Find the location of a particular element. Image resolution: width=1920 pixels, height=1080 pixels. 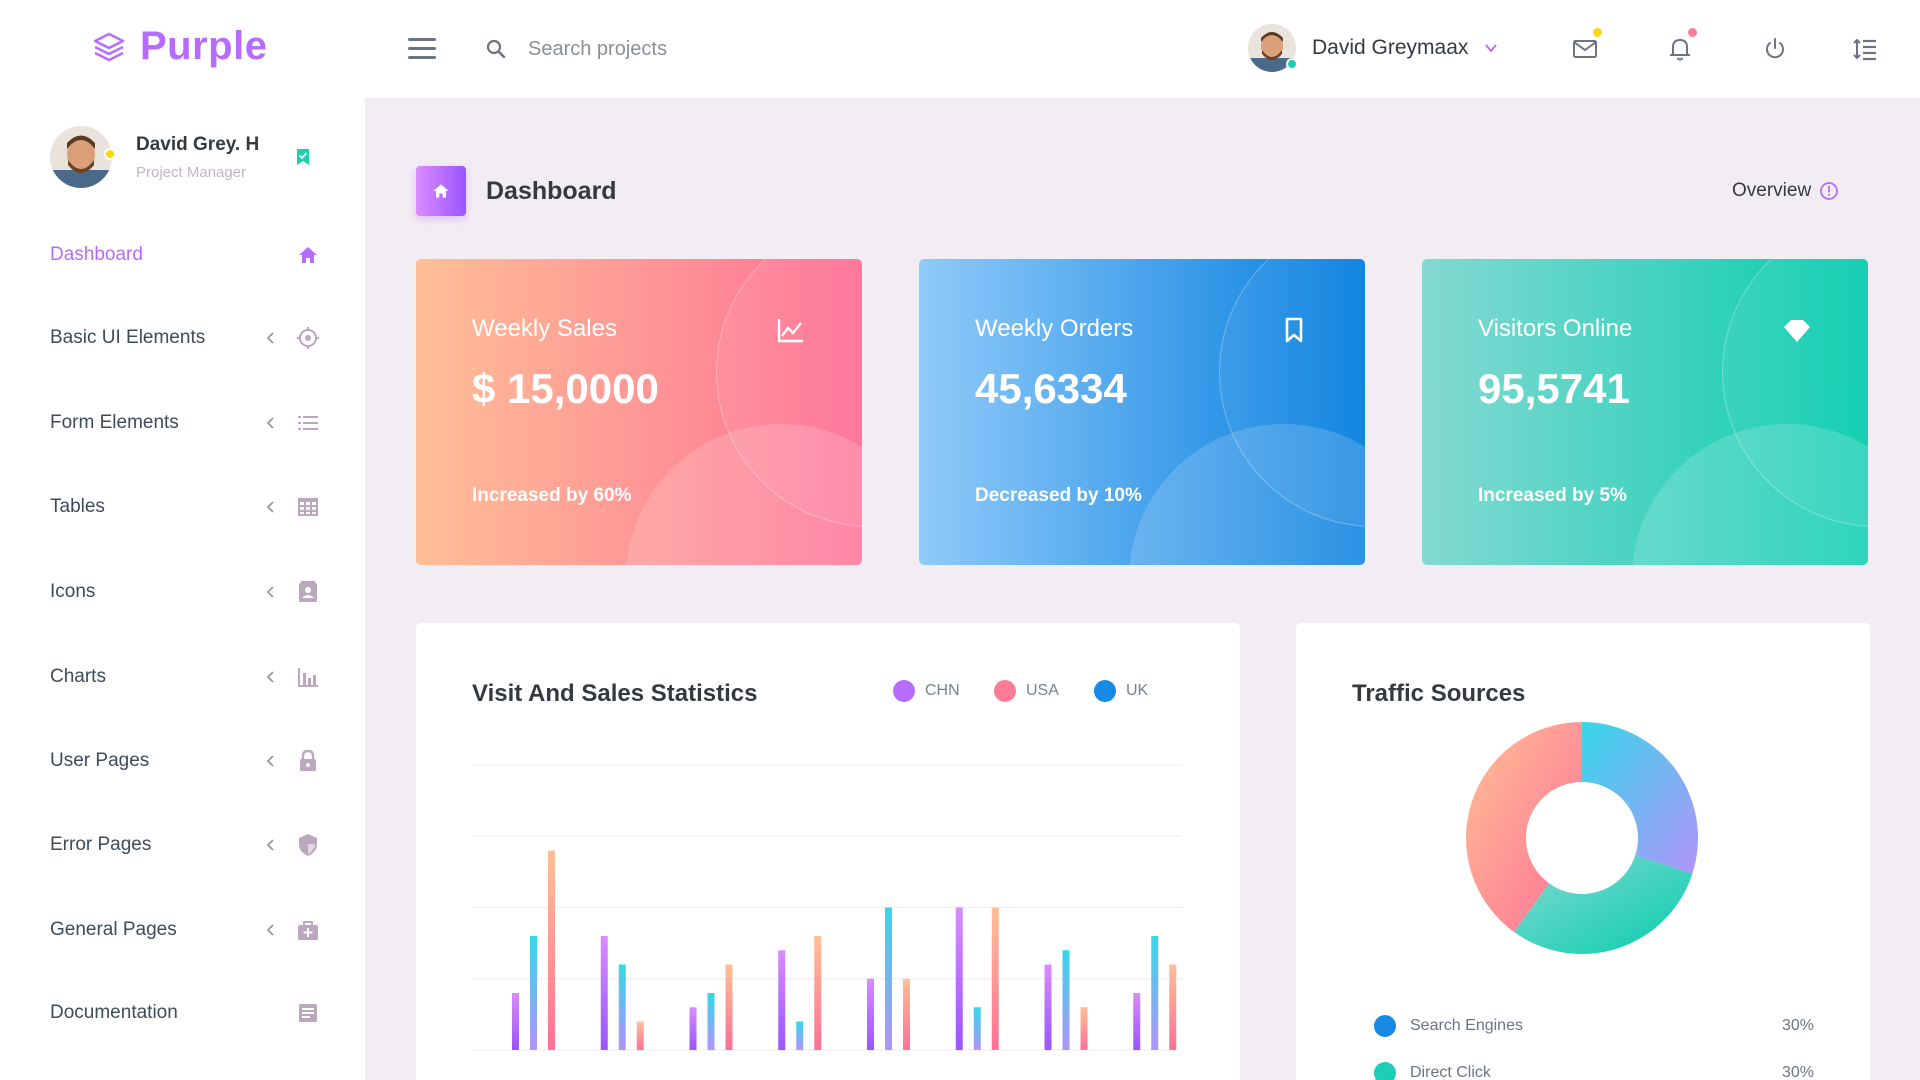

security-icon is located at coordinates (308, 845).